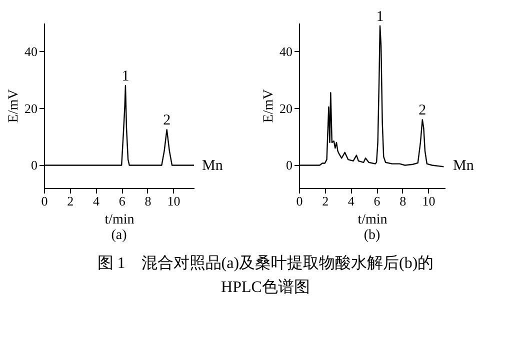  What do you see at coordinates (119, 235) in the screenshot?
I see `text: (a)` at bounding box center [119, 235].